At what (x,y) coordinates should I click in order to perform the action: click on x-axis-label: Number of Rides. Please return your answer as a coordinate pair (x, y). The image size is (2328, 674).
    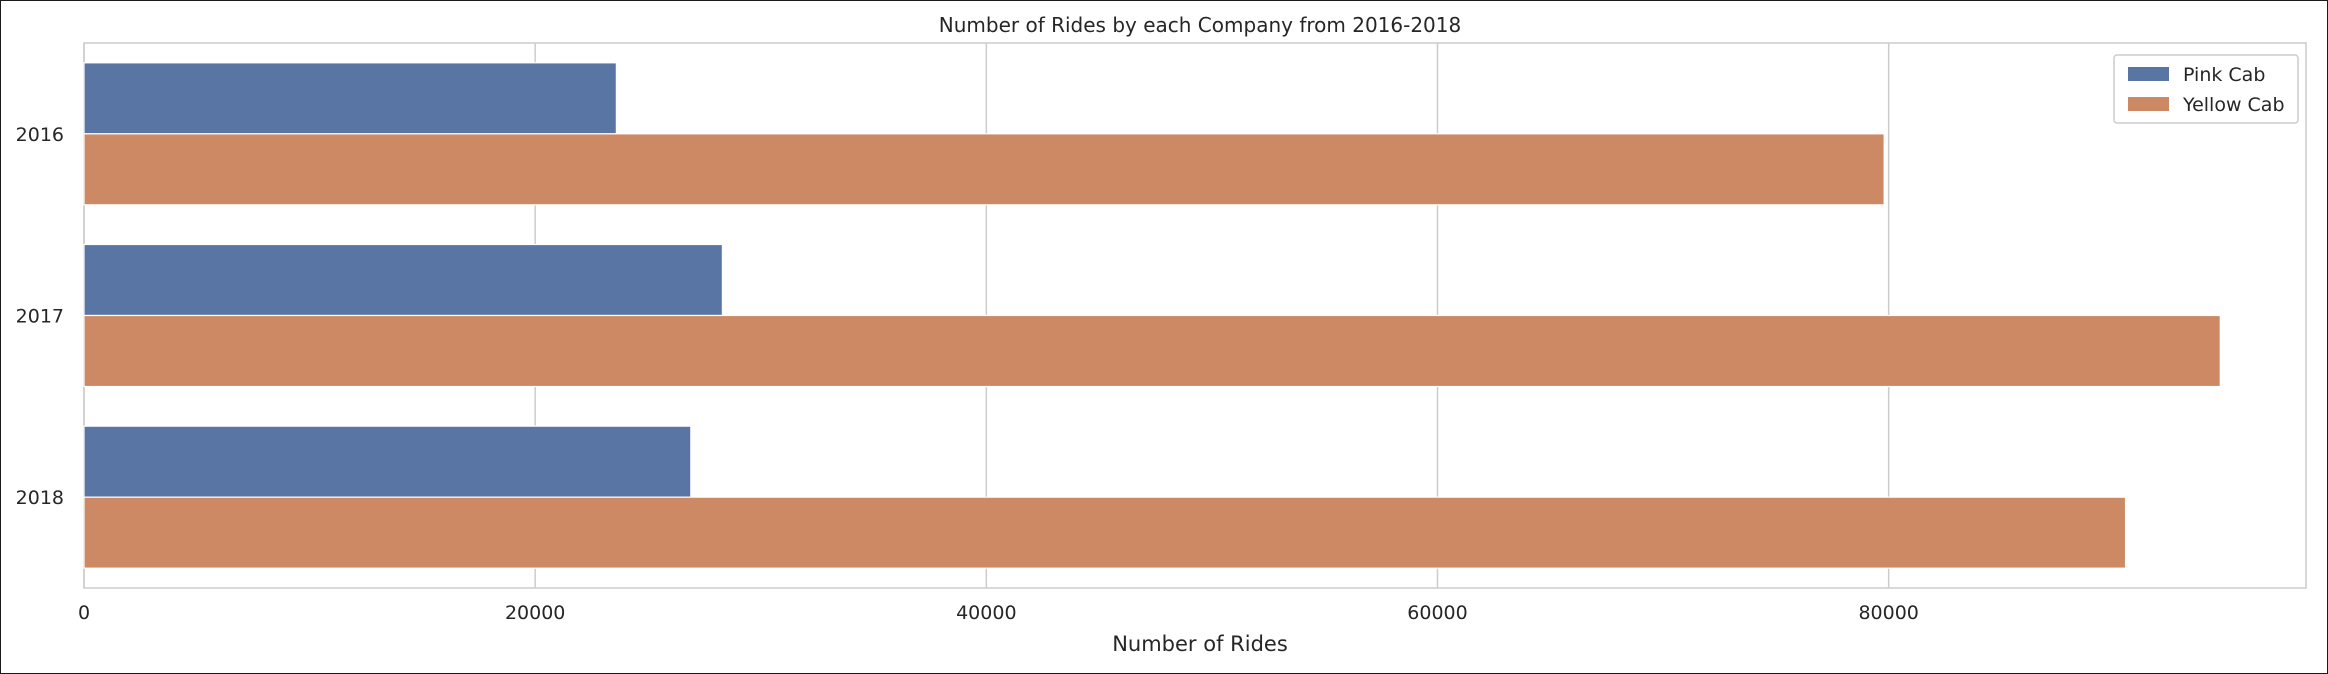
    Looking at the image, I should click on (1200, 644).